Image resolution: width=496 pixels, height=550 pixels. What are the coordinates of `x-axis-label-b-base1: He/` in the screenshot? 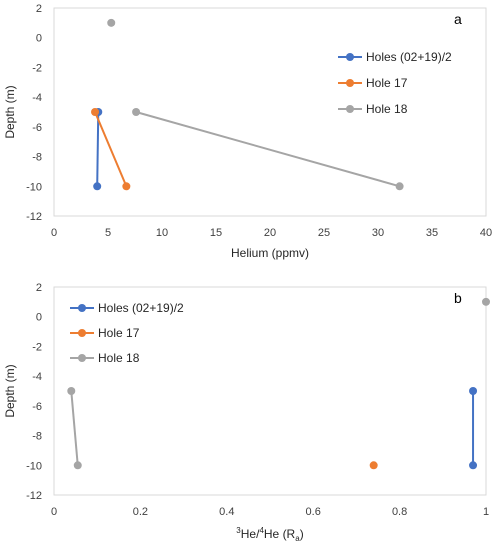 It's located at (250, 534).